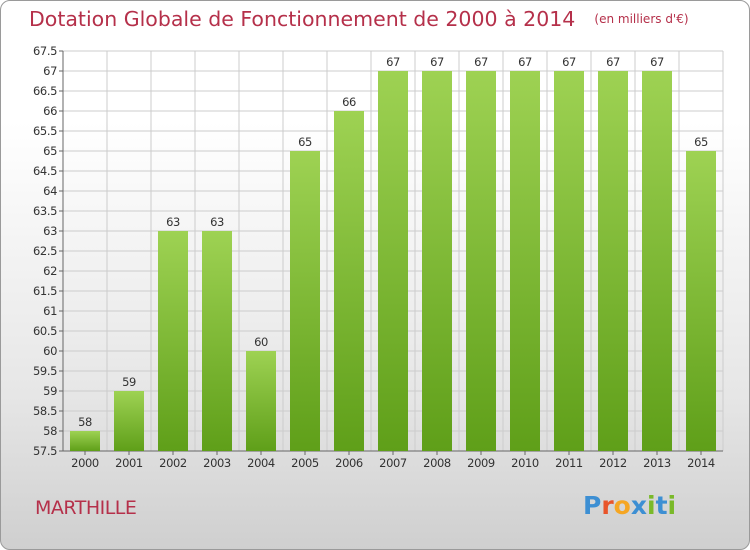  Describe the element at coordinates (349, 102) in the screenshot. I see `data-label: 66` at that location.